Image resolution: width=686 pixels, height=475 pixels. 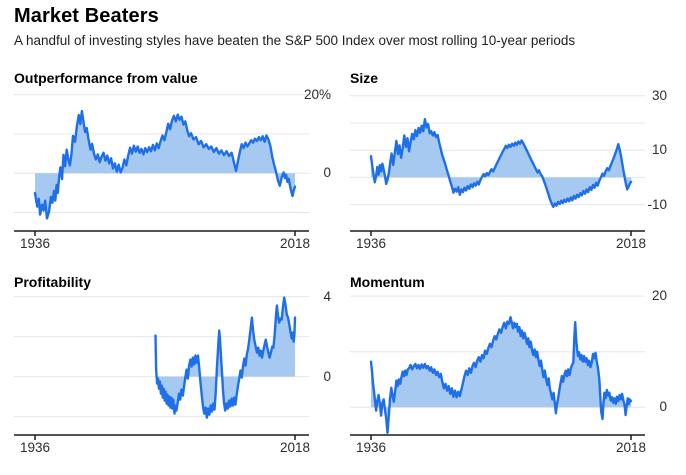 I want to click on panel-title: Size, so click(x=364, y=78).